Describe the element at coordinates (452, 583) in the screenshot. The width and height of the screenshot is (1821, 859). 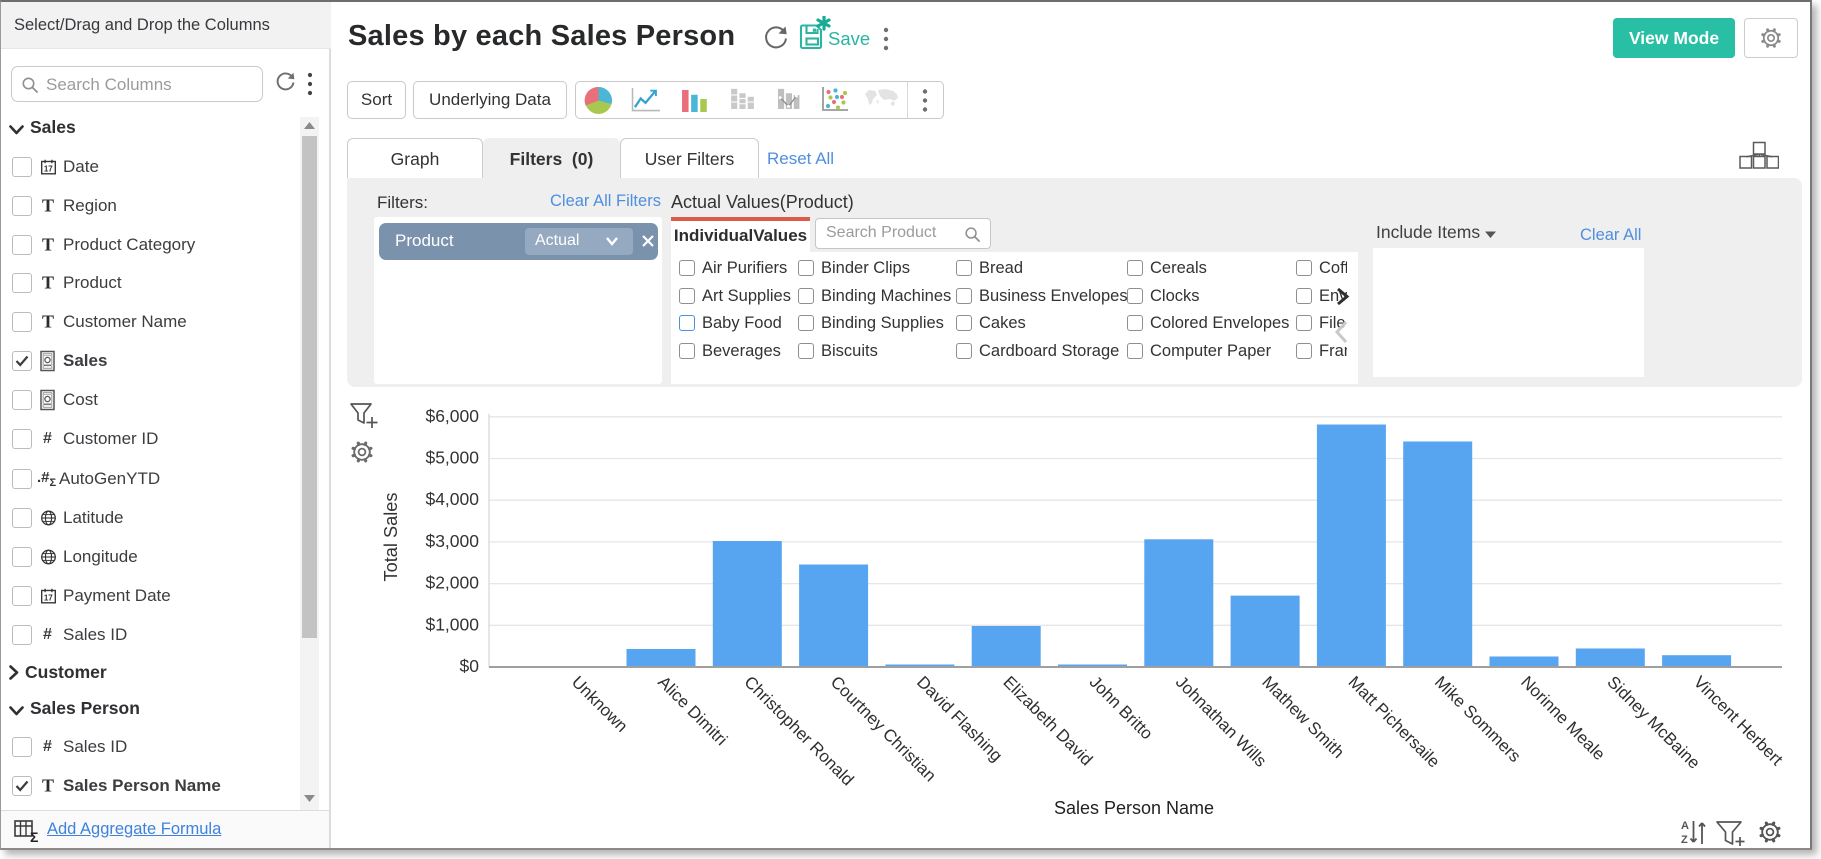
I see `svg-text: $2,000` at that location.